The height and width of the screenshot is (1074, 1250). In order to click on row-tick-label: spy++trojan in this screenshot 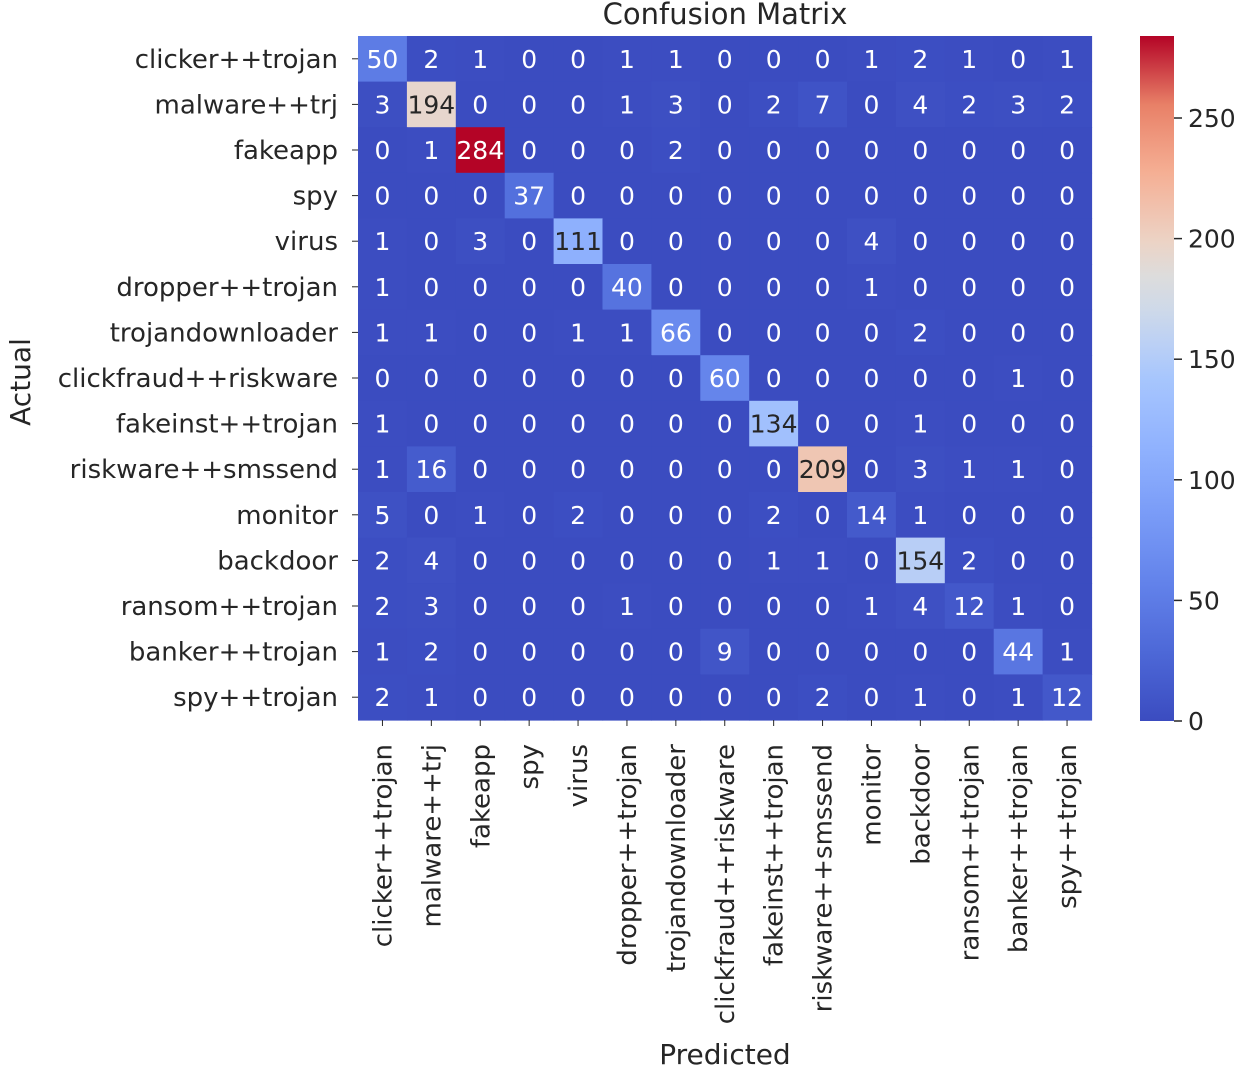, I will do `click(255, 698)`.